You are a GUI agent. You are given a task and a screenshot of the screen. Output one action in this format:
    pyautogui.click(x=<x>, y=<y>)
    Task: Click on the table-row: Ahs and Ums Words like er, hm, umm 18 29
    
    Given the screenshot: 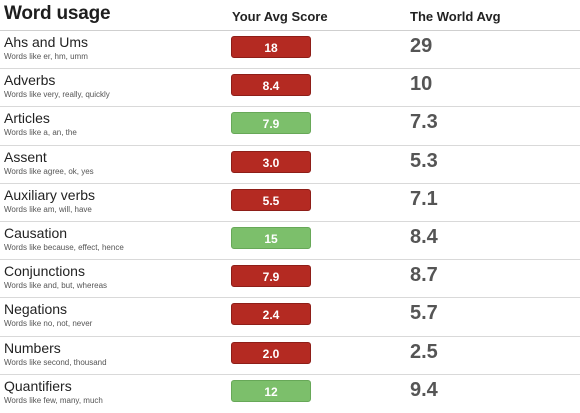 What is the action you would take?
    pyautogui.click(x=290, y=50)
    